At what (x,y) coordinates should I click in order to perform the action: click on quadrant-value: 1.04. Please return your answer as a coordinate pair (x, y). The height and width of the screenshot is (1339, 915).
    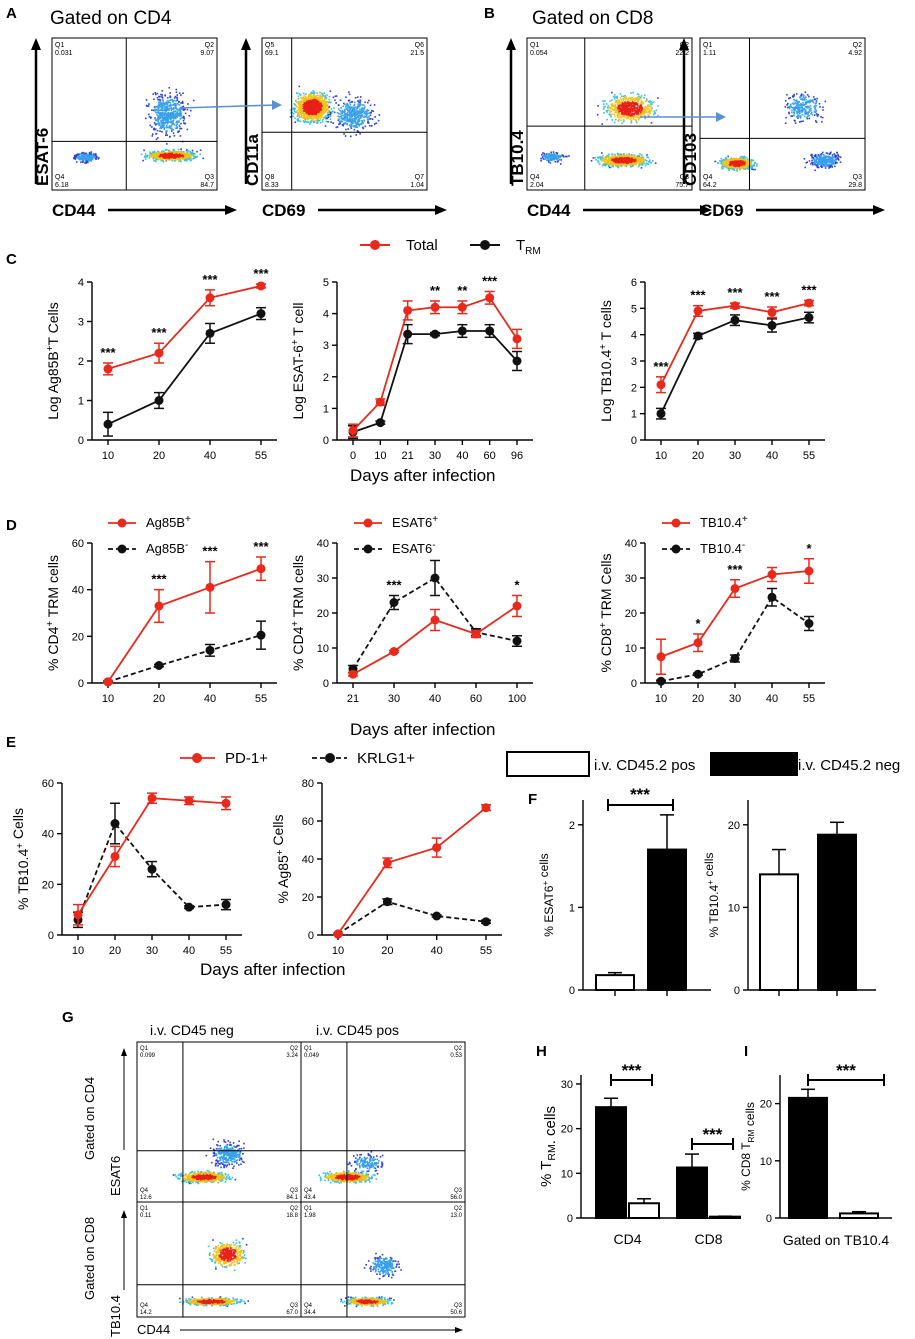
    Looking at the image, I should click on (417, 185).